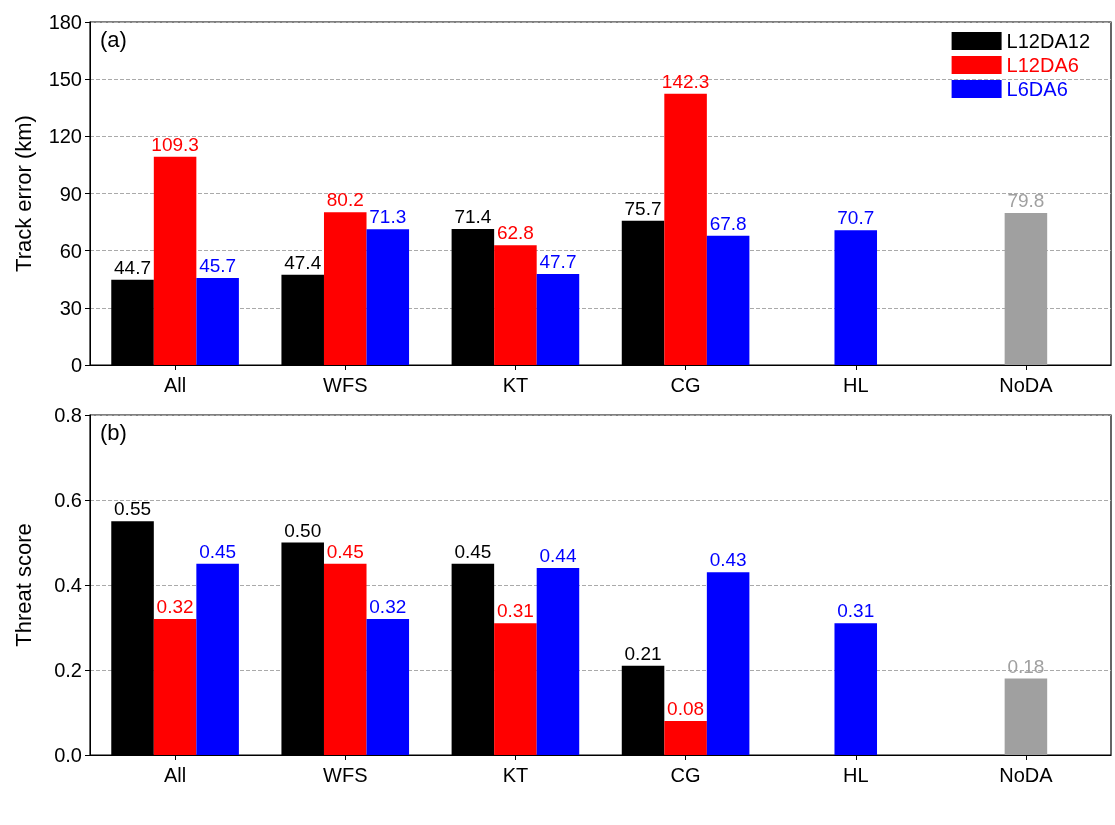  Describe the element at coordinates (218, 265) in the screenshot. I see `data-label: 45.7` at that location.